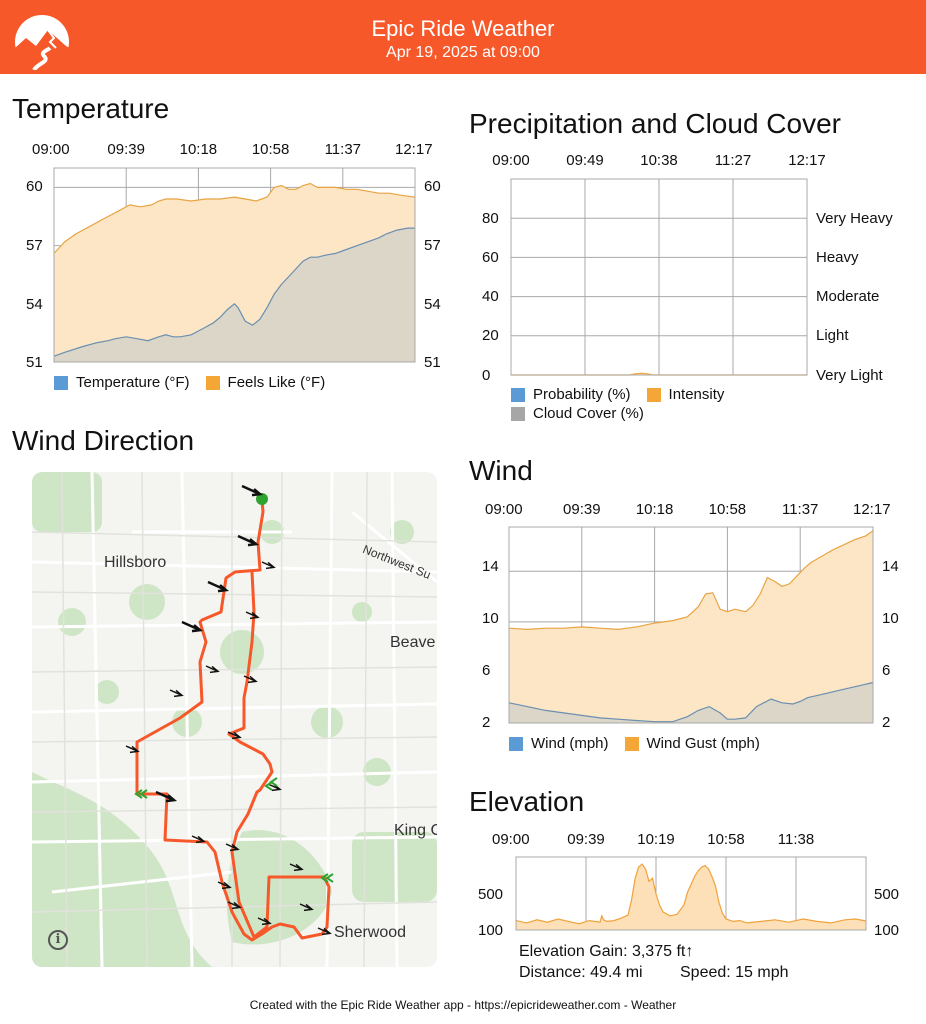 This screenshot has width=926, height=1024. Describe the element at coordinates (582, 394) in the screenshot. I see `probability-legend-label: Probability (%)` at that location.